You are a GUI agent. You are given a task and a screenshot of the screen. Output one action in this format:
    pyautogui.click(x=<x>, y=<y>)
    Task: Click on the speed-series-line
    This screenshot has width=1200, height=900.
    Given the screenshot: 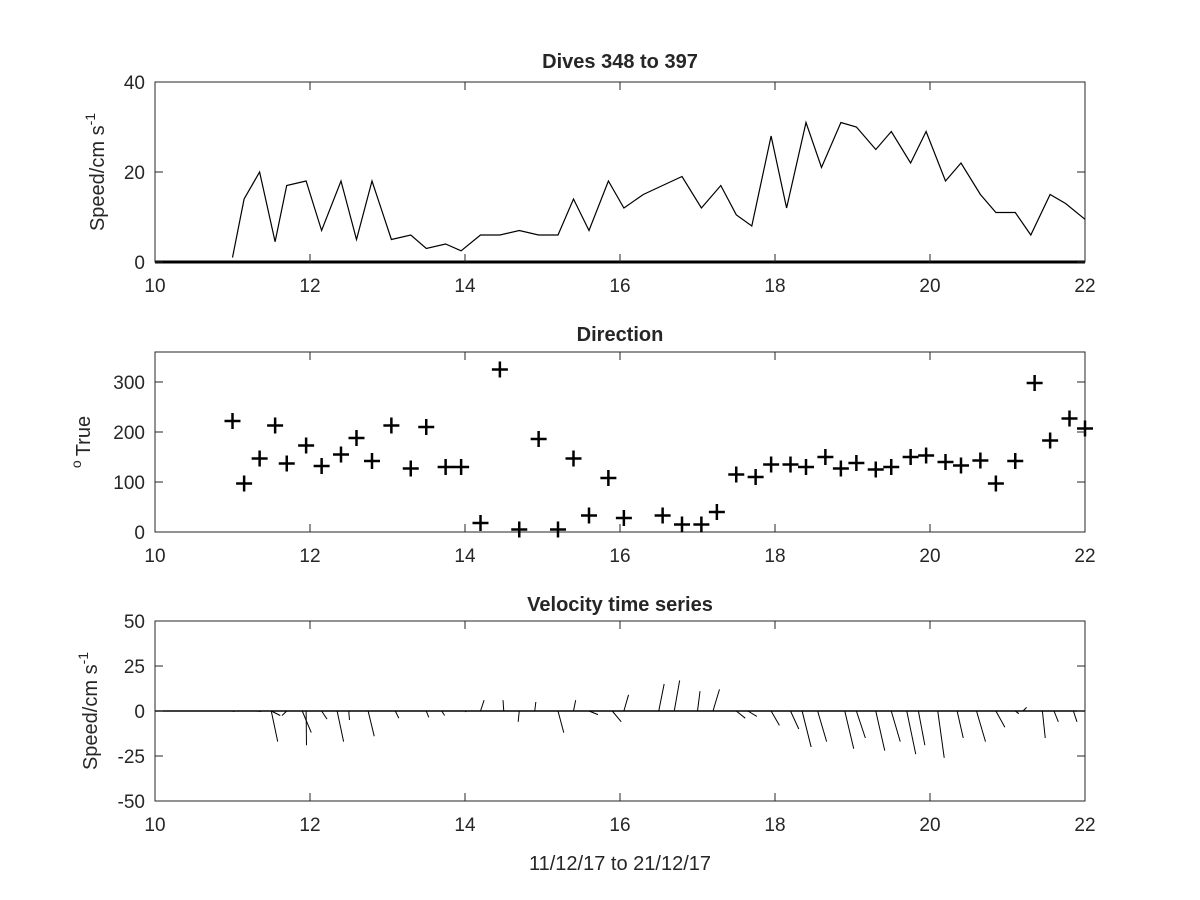 What is the action you would take?
    pyautogui.click(x=658, y=189)
    